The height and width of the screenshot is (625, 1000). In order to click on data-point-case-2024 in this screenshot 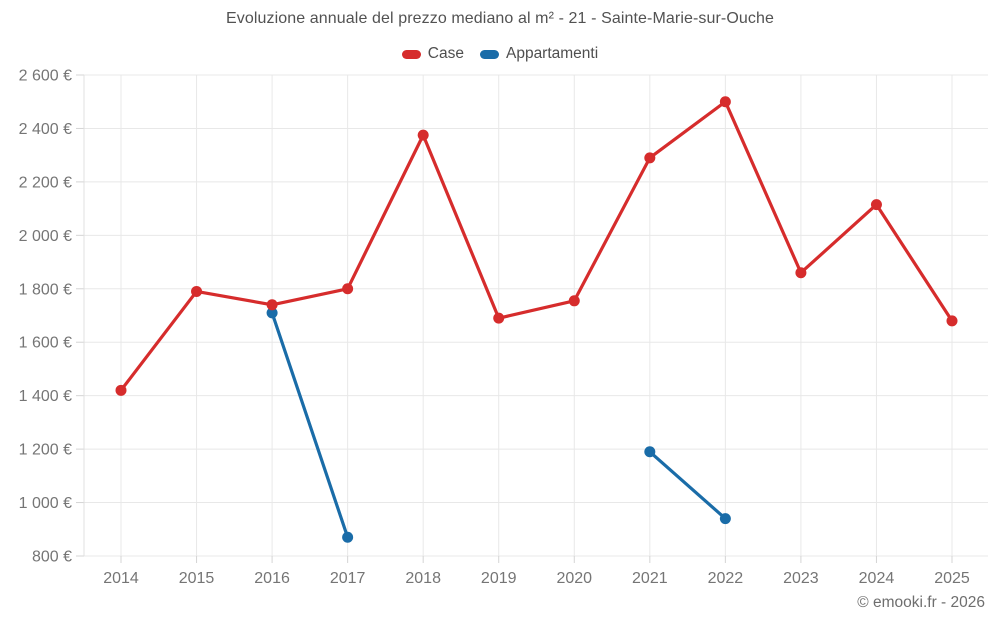, I will do `click(876, 205)`.